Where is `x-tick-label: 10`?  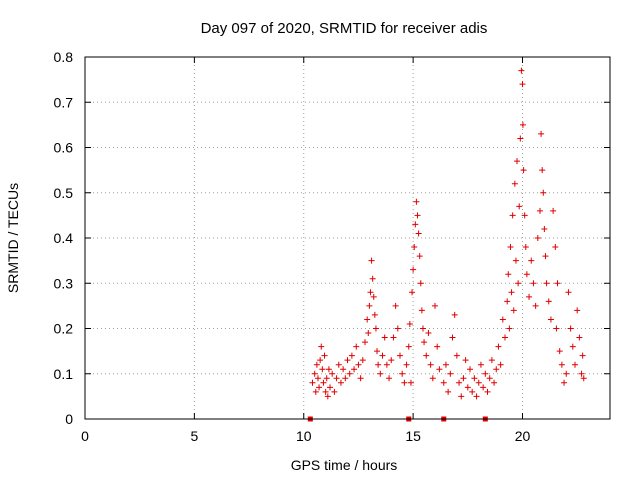
x-tick-label: 10 is located at coordinates (304, 436).